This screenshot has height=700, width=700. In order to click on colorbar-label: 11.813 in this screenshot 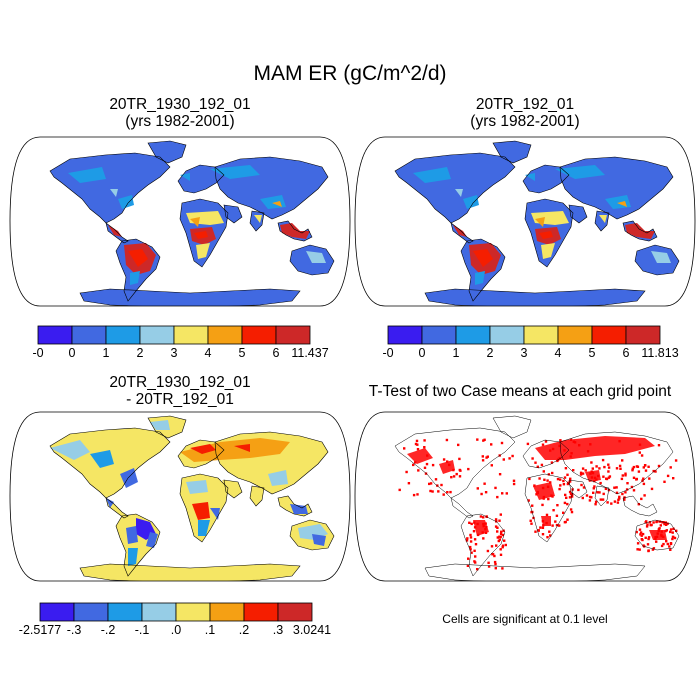, I will do `click(660, 353)`.